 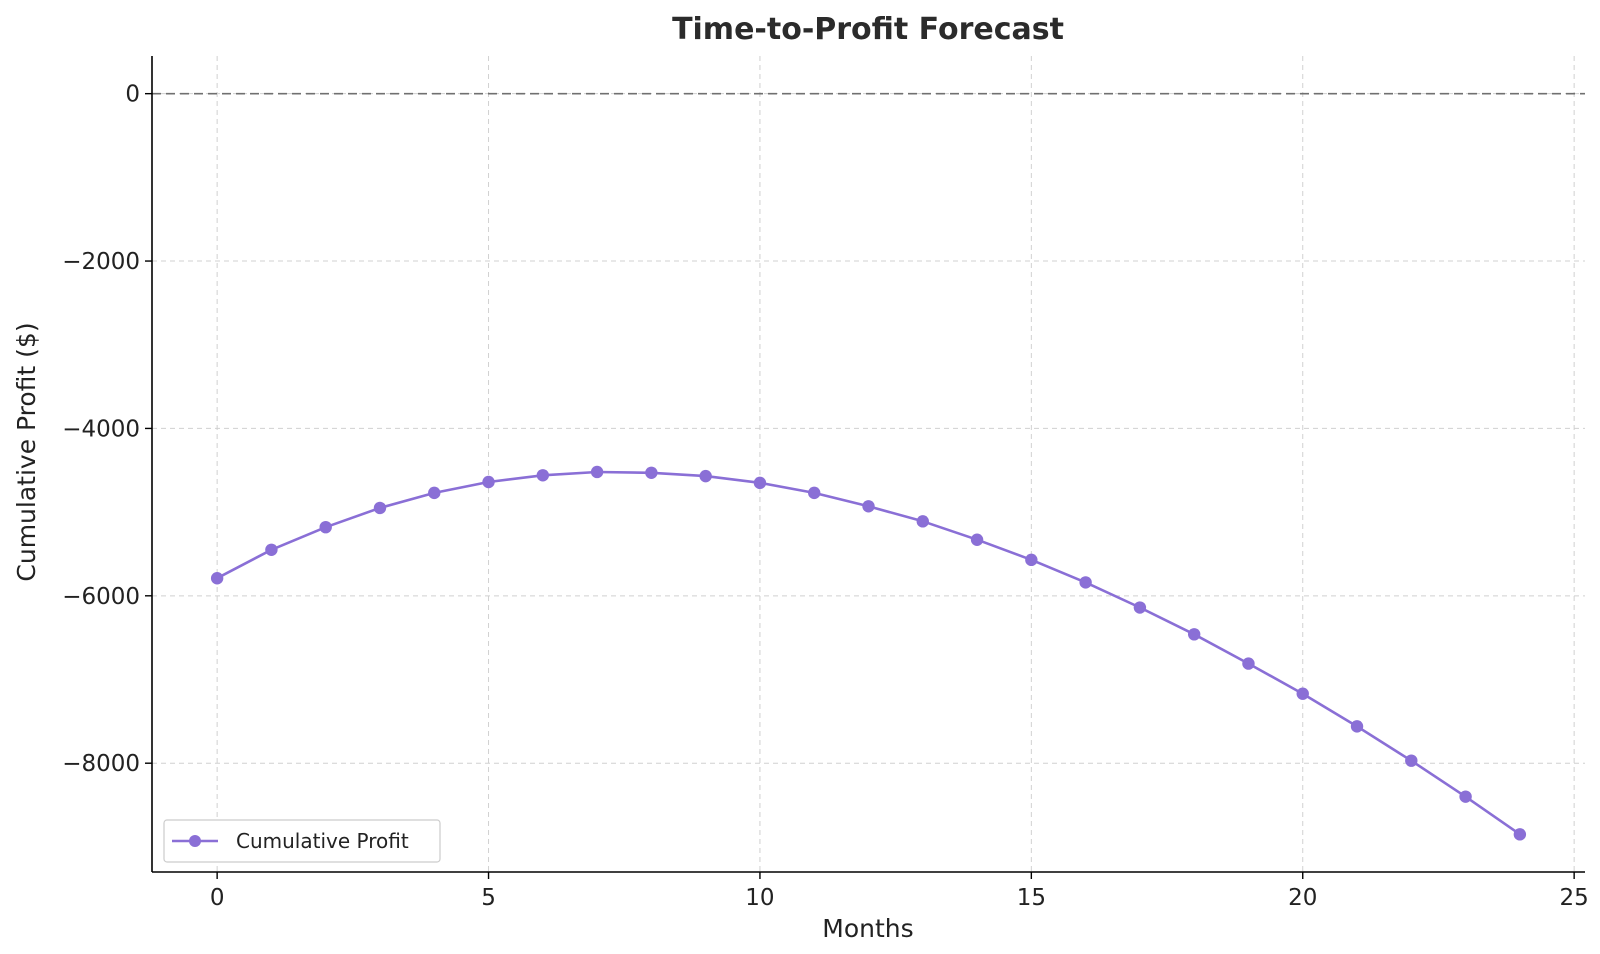 What do you see at coordinates (868, 29) in the screenshot?
I see `chart-title: Time-to-Profit Forecast` at bounding box center [868, 29].